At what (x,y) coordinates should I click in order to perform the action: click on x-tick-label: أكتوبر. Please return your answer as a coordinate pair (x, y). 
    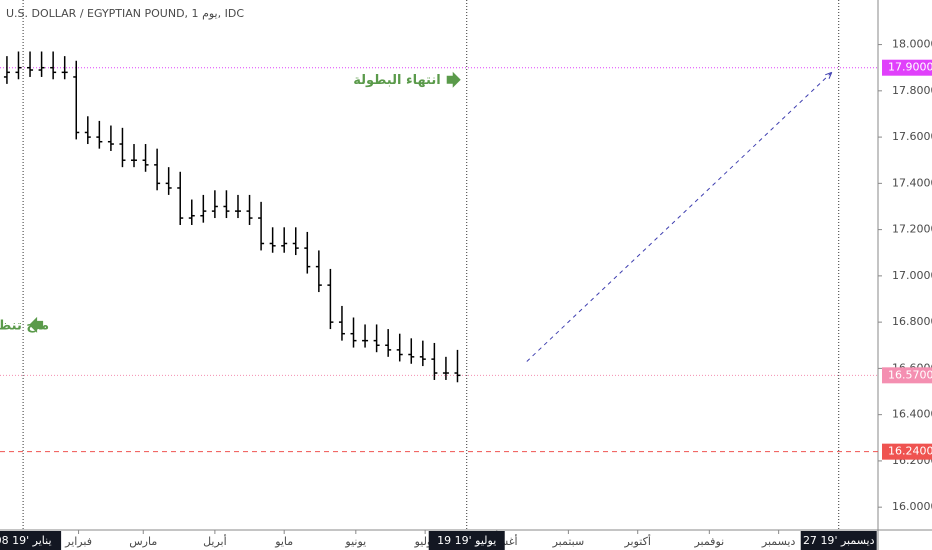
    Looking at the image, I should click on (636, 541).